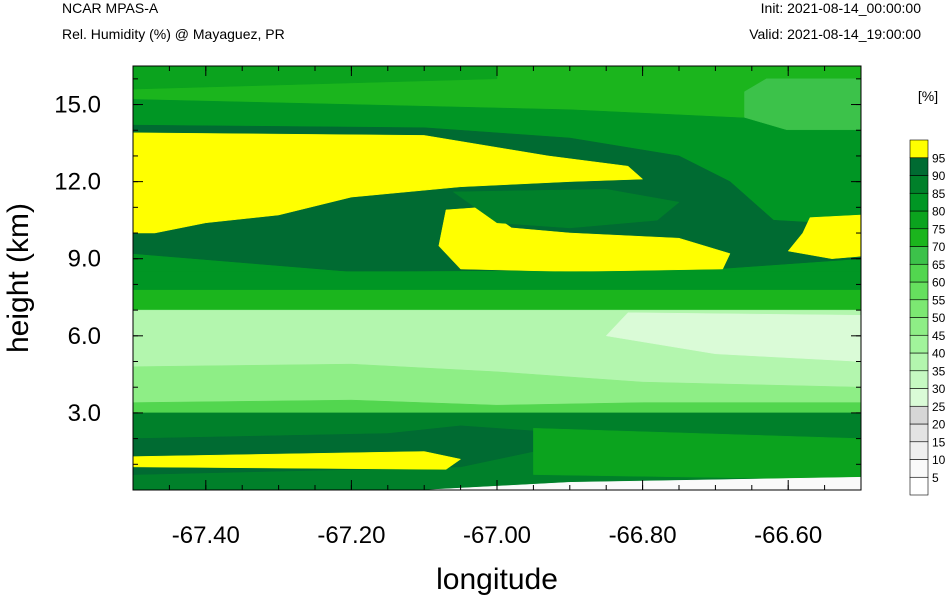 The width and height of the screenshot is (949, 597). I want to click on valid-time: Valid: 2021-08-14_19:00:00, so click(835, 34).